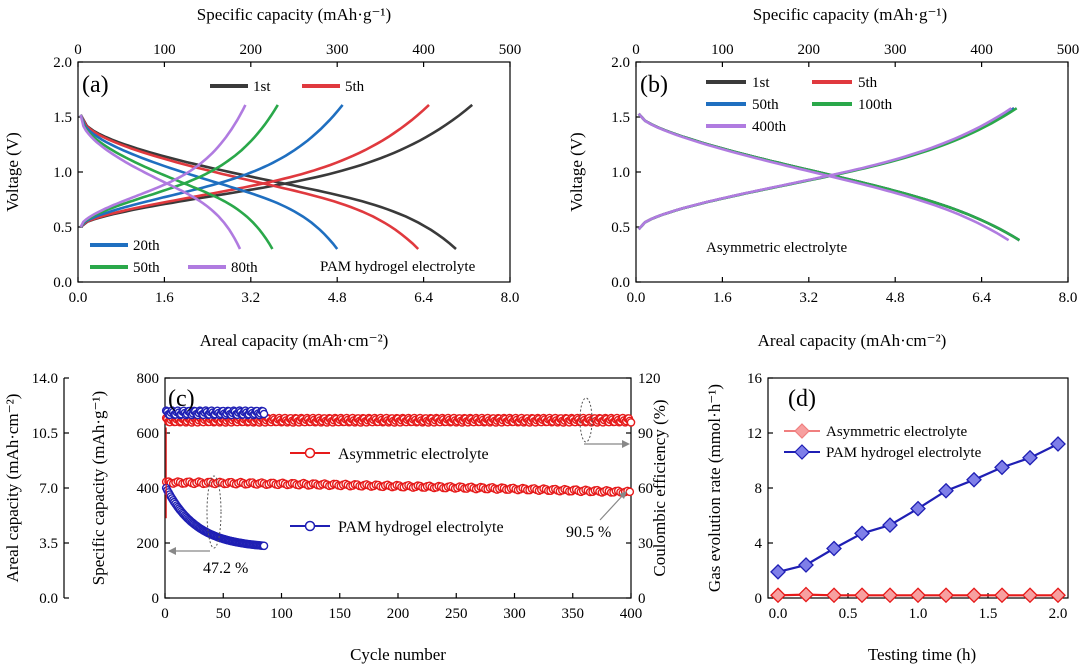 This screenshot has width=1080, height=664. Describe the element at coordinates (1068, 298) in the screenshot. I see `b-x-tick-label-5: 8.0` at that location.